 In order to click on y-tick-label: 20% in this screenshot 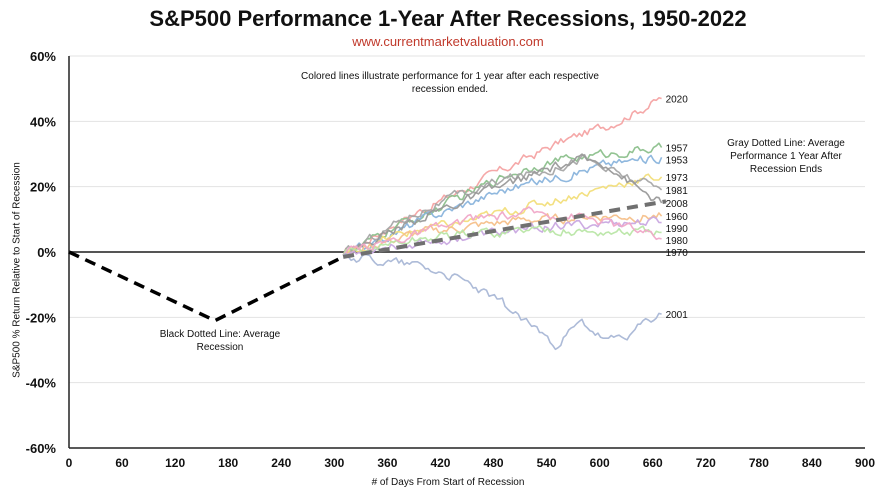, I will do `click(43, 187)`.